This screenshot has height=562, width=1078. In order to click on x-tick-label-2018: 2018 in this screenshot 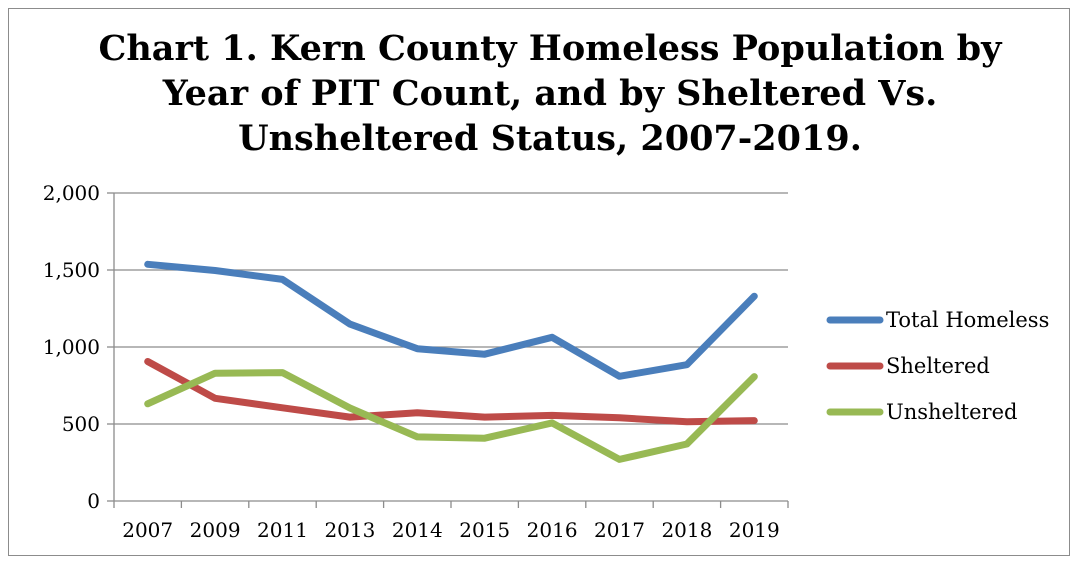, I will do `click(686, 530)`.